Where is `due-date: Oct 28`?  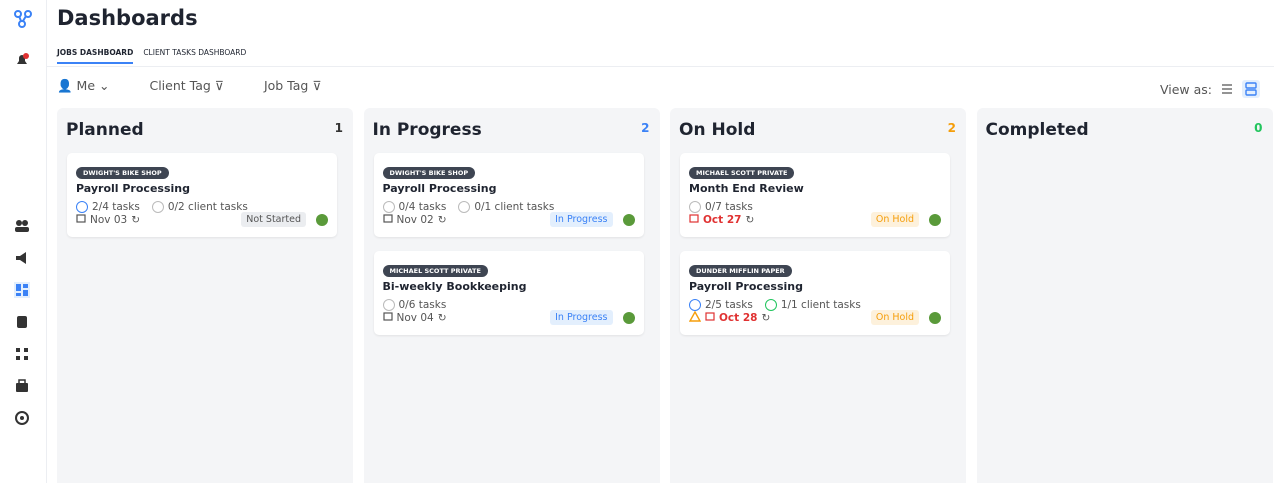 due-date: Oct 28 is located at coordinates (738, 317).